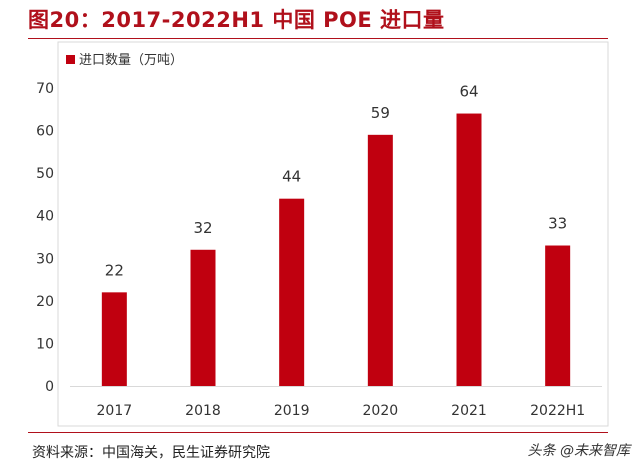 This screenshot has height=469, width=640. I want to click on x-tick-label: 2018, so click(203, 411).